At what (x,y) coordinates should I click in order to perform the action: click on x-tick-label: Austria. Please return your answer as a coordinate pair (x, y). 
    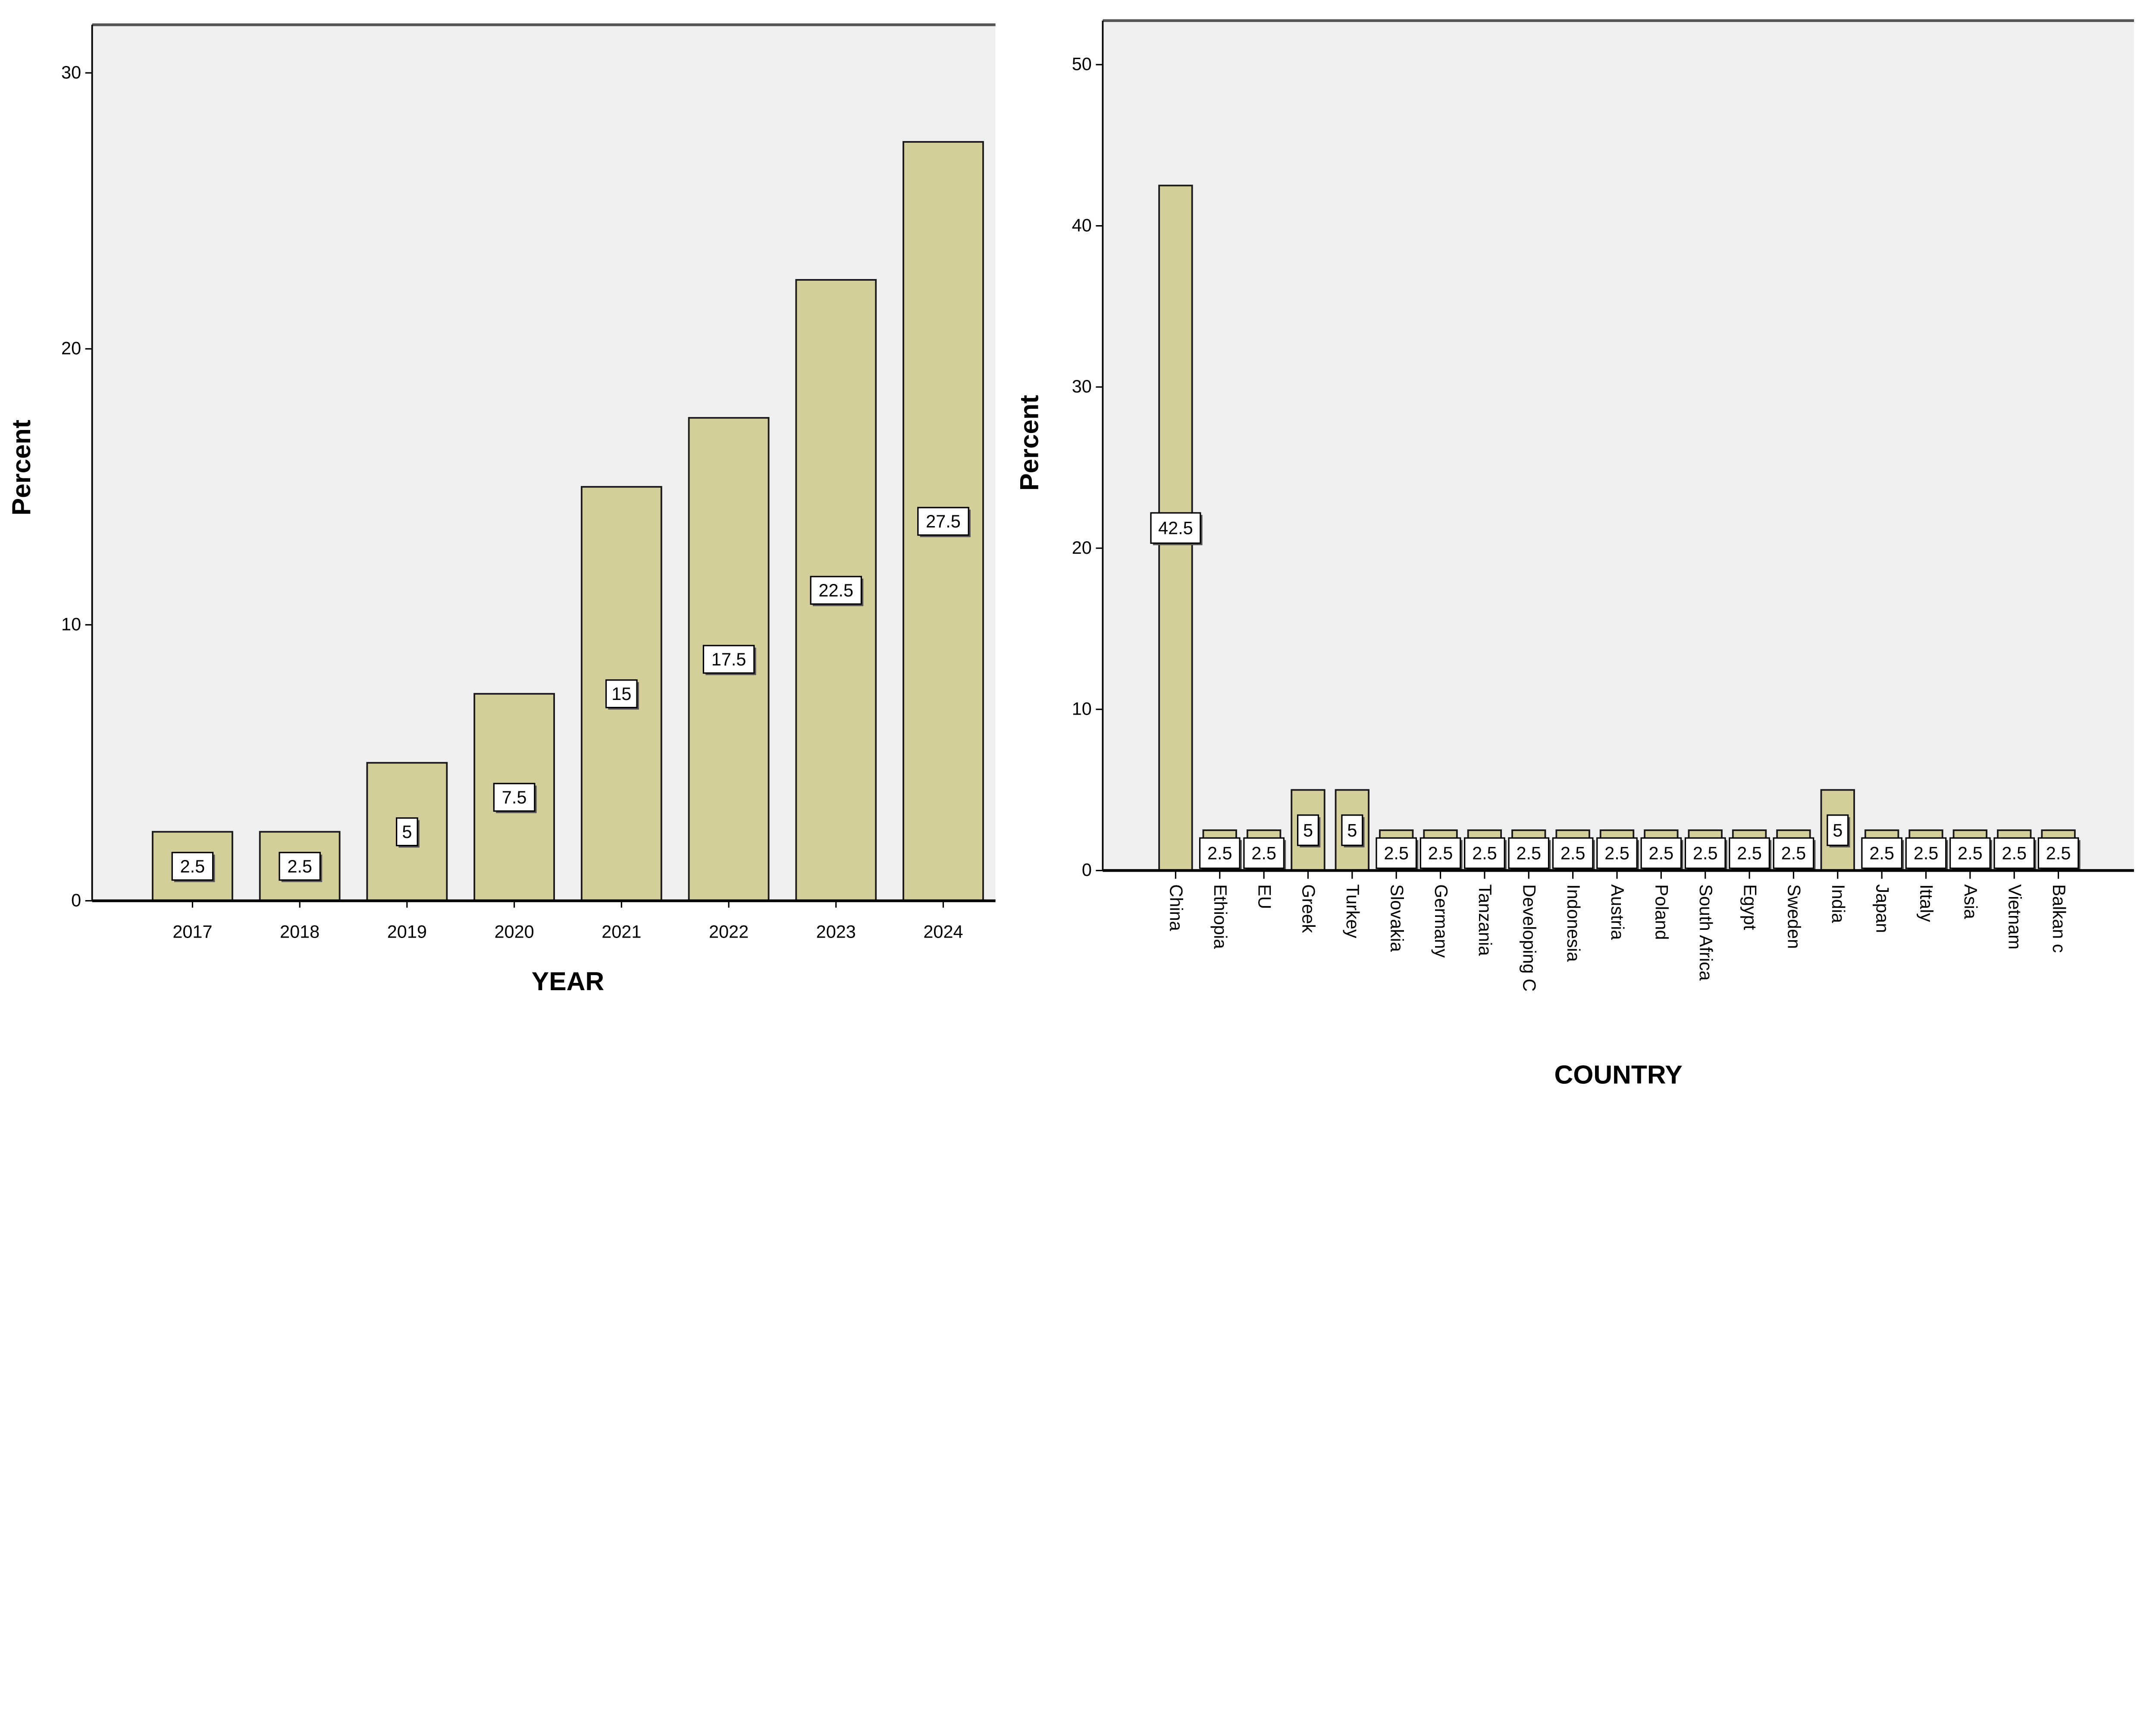
    Looking at the image, I should click on (1618, 912).